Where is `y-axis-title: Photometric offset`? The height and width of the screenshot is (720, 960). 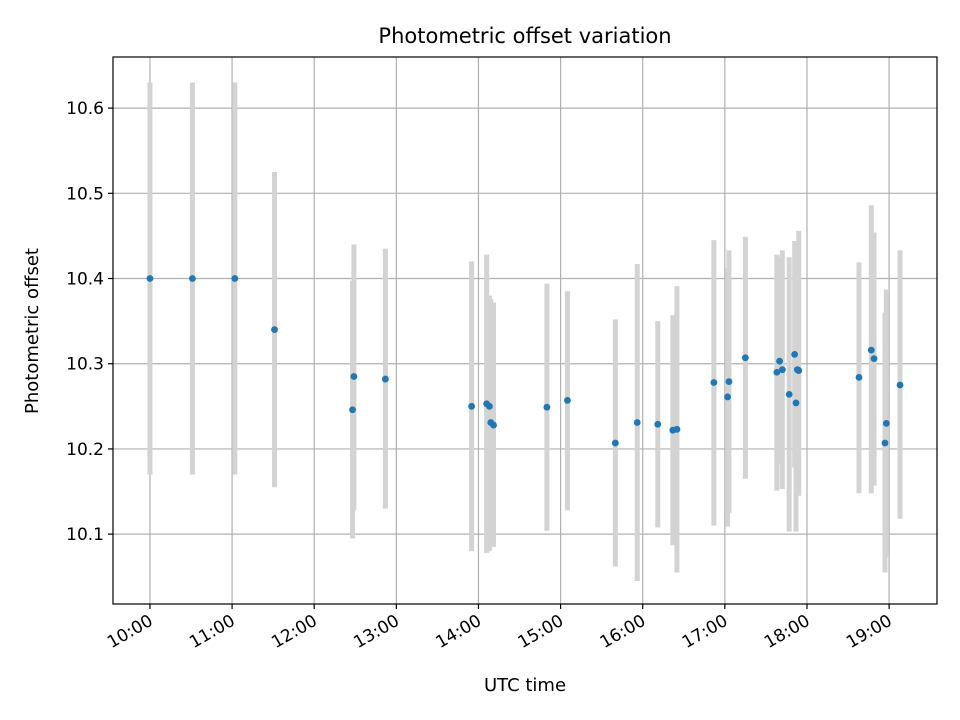
y-axis-title: Photometric offset is located at coordinates (32, 331).